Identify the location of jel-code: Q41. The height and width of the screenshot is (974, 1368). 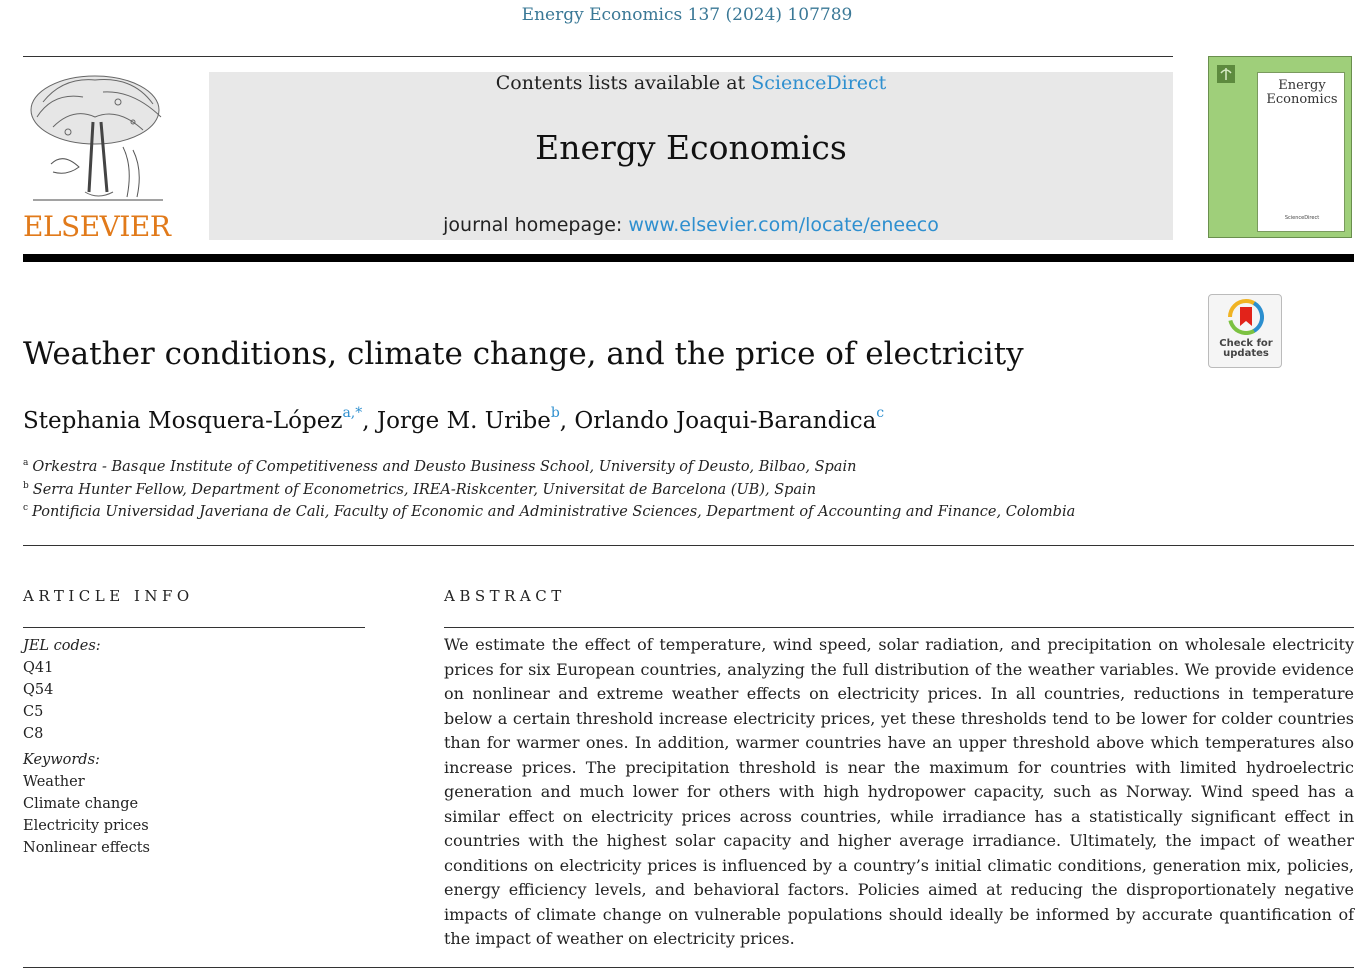
(38, 668).